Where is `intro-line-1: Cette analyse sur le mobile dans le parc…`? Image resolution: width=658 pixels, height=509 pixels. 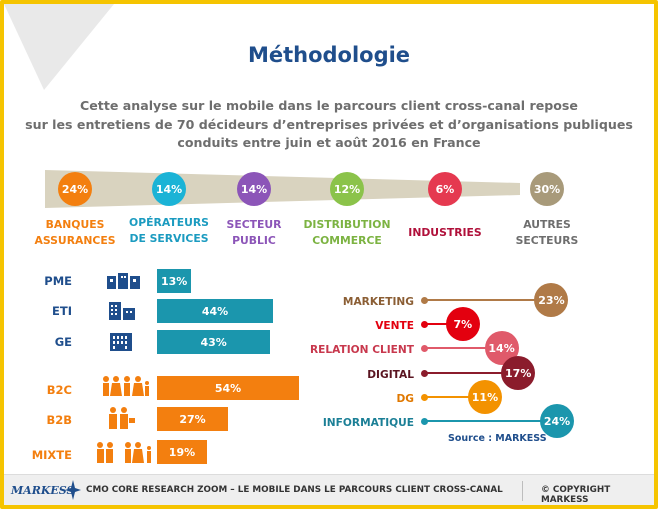
intro-line-1: Cette analyse sur le mobile dans le parc… is located at coordinates (329, 105).